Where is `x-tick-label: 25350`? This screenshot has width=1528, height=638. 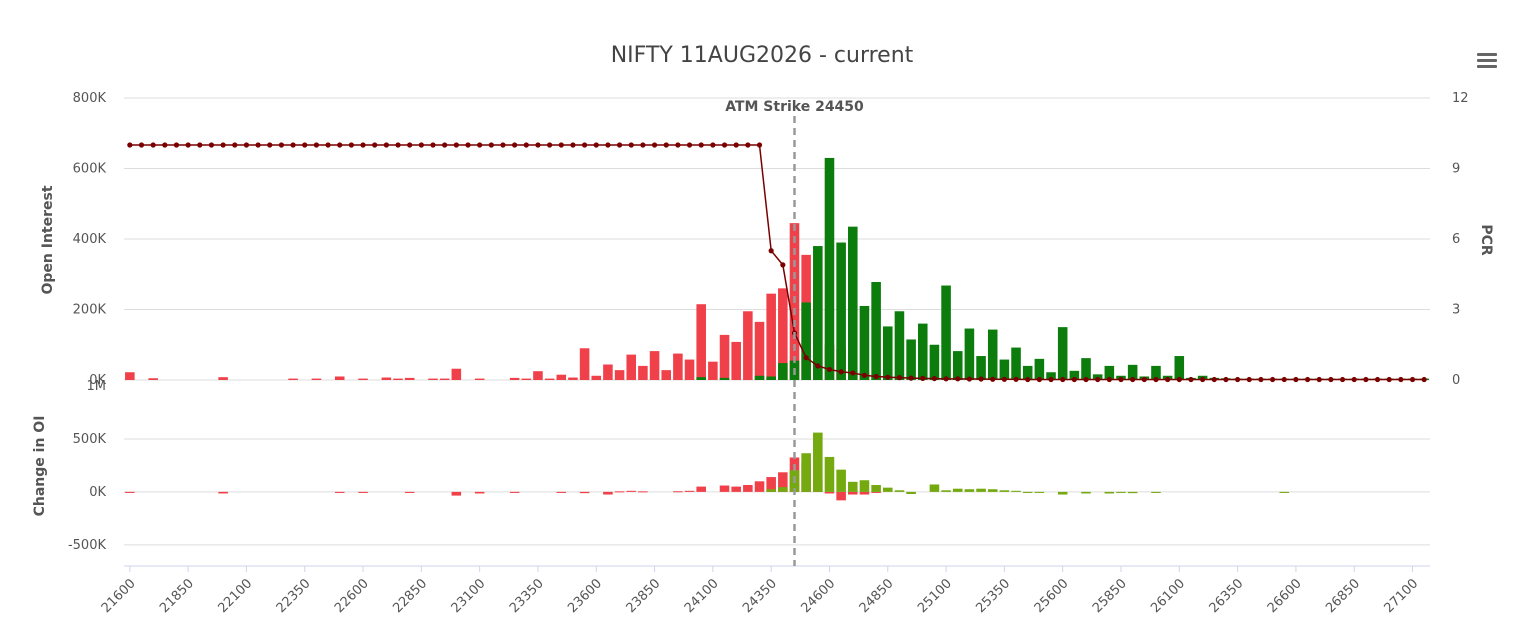
x-tick-label: 25350 is located at coordinates (993, 596).